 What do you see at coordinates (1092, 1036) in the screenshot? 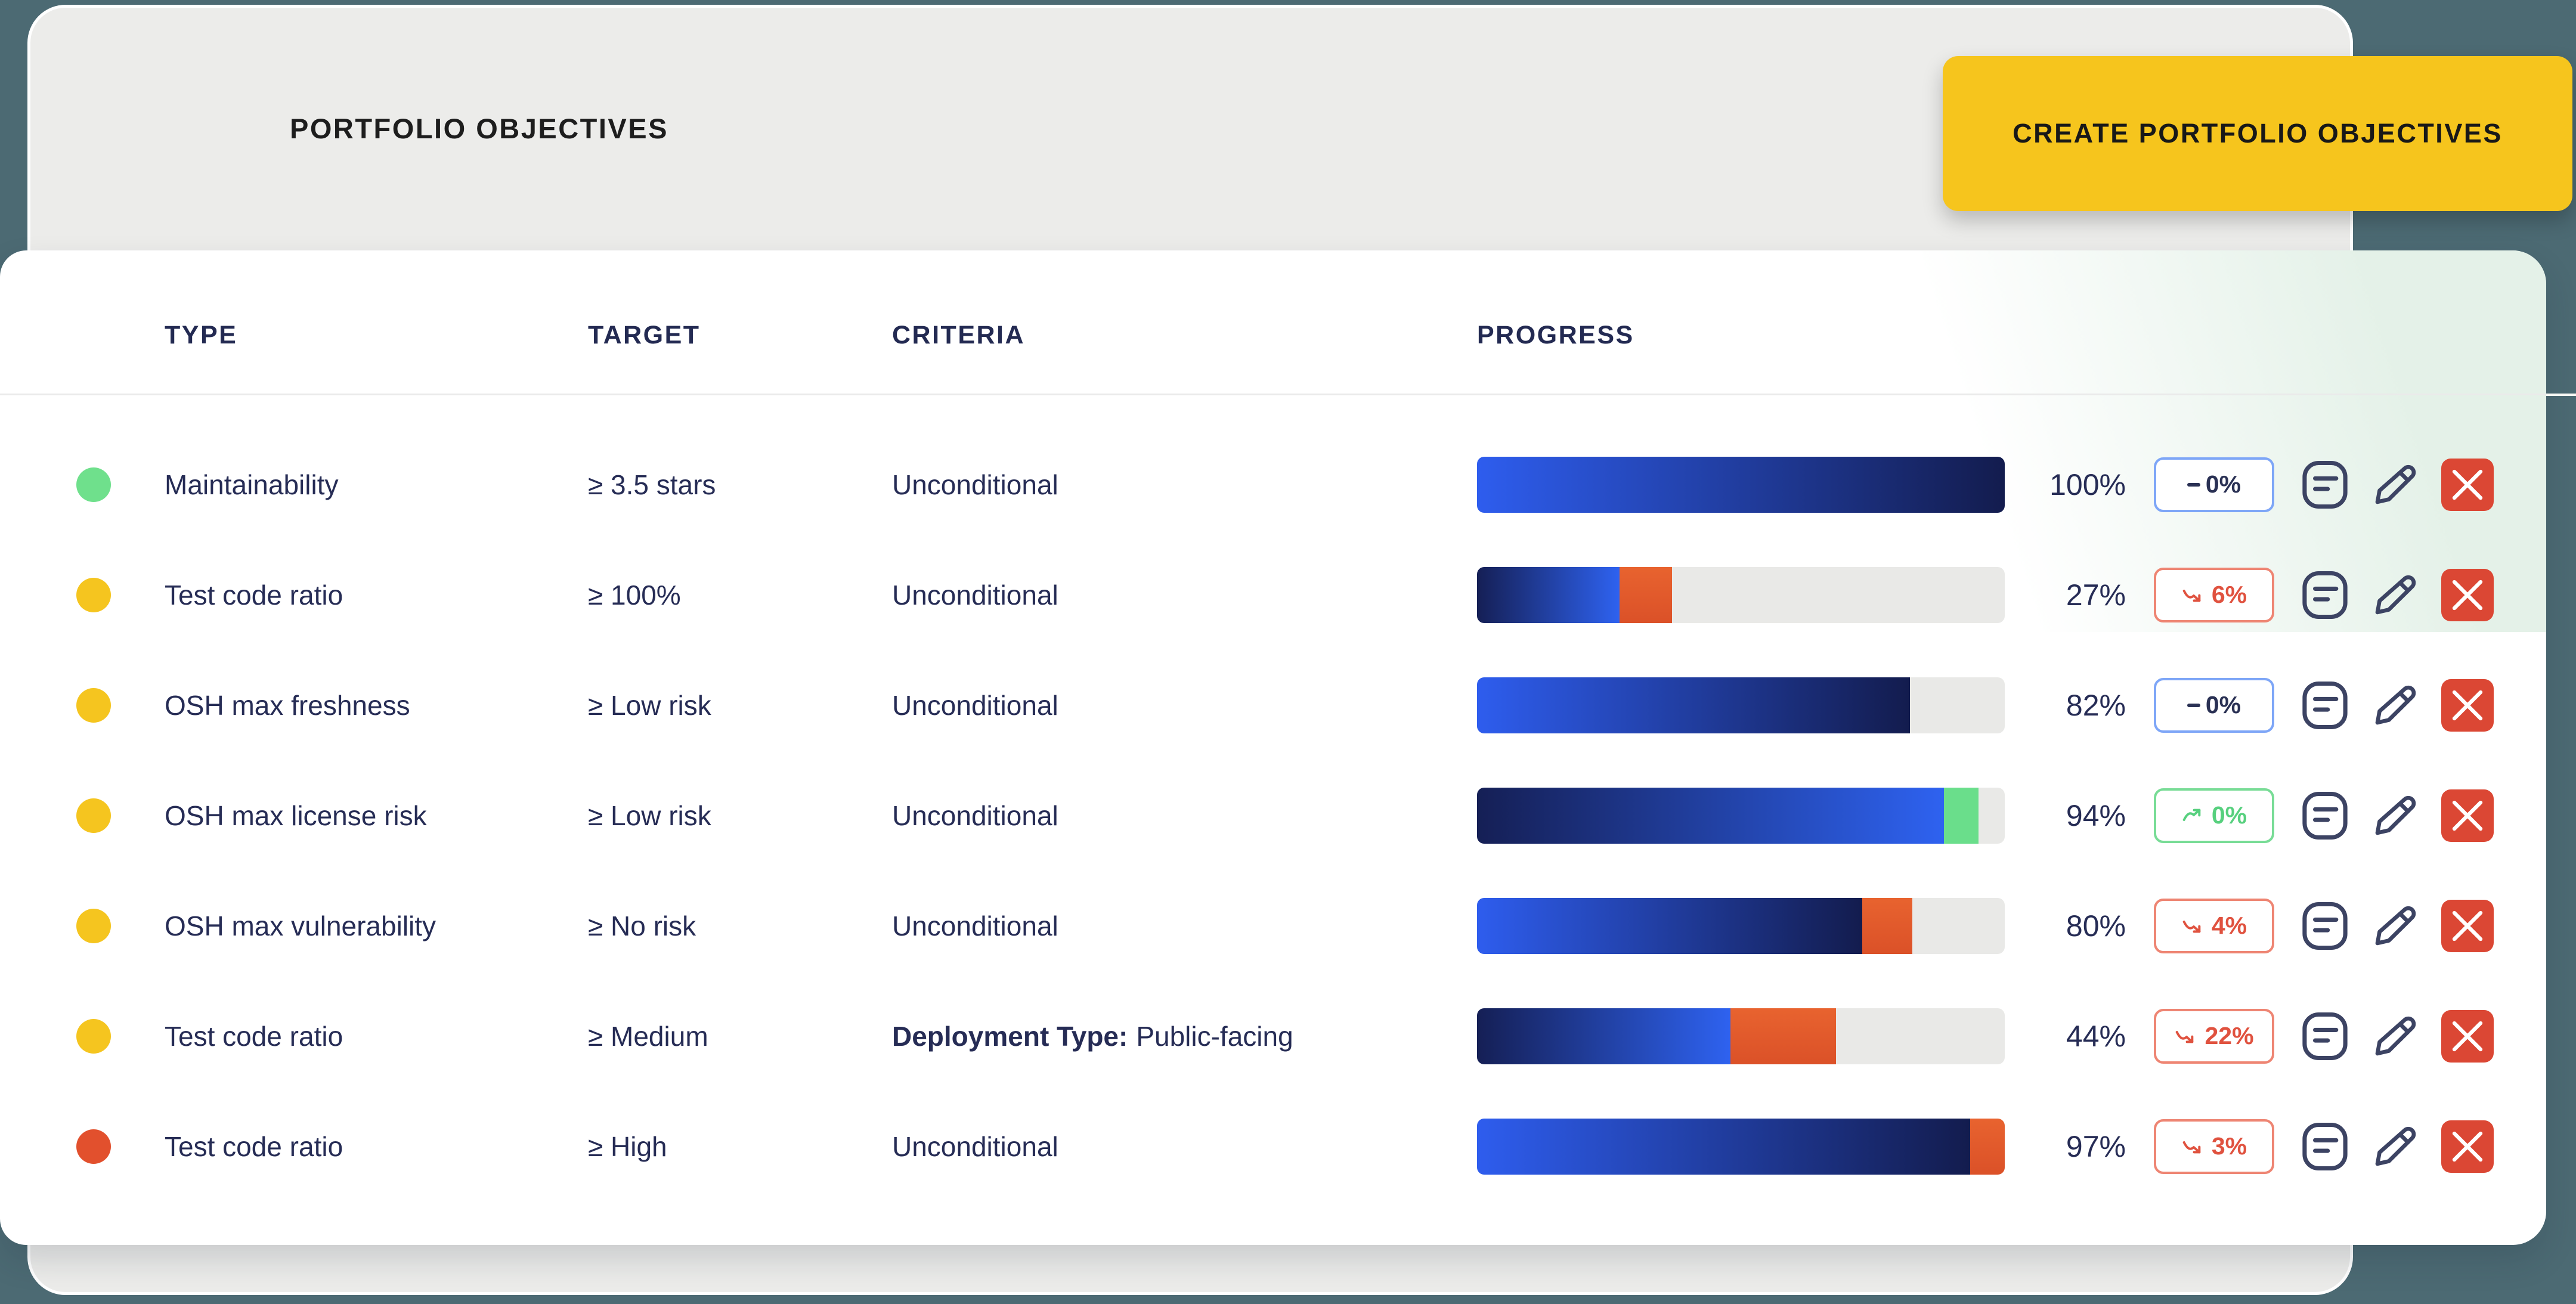
I see `objective-criteria: Deployment Type: Public-facing` at bounding box center [1092, 1036].